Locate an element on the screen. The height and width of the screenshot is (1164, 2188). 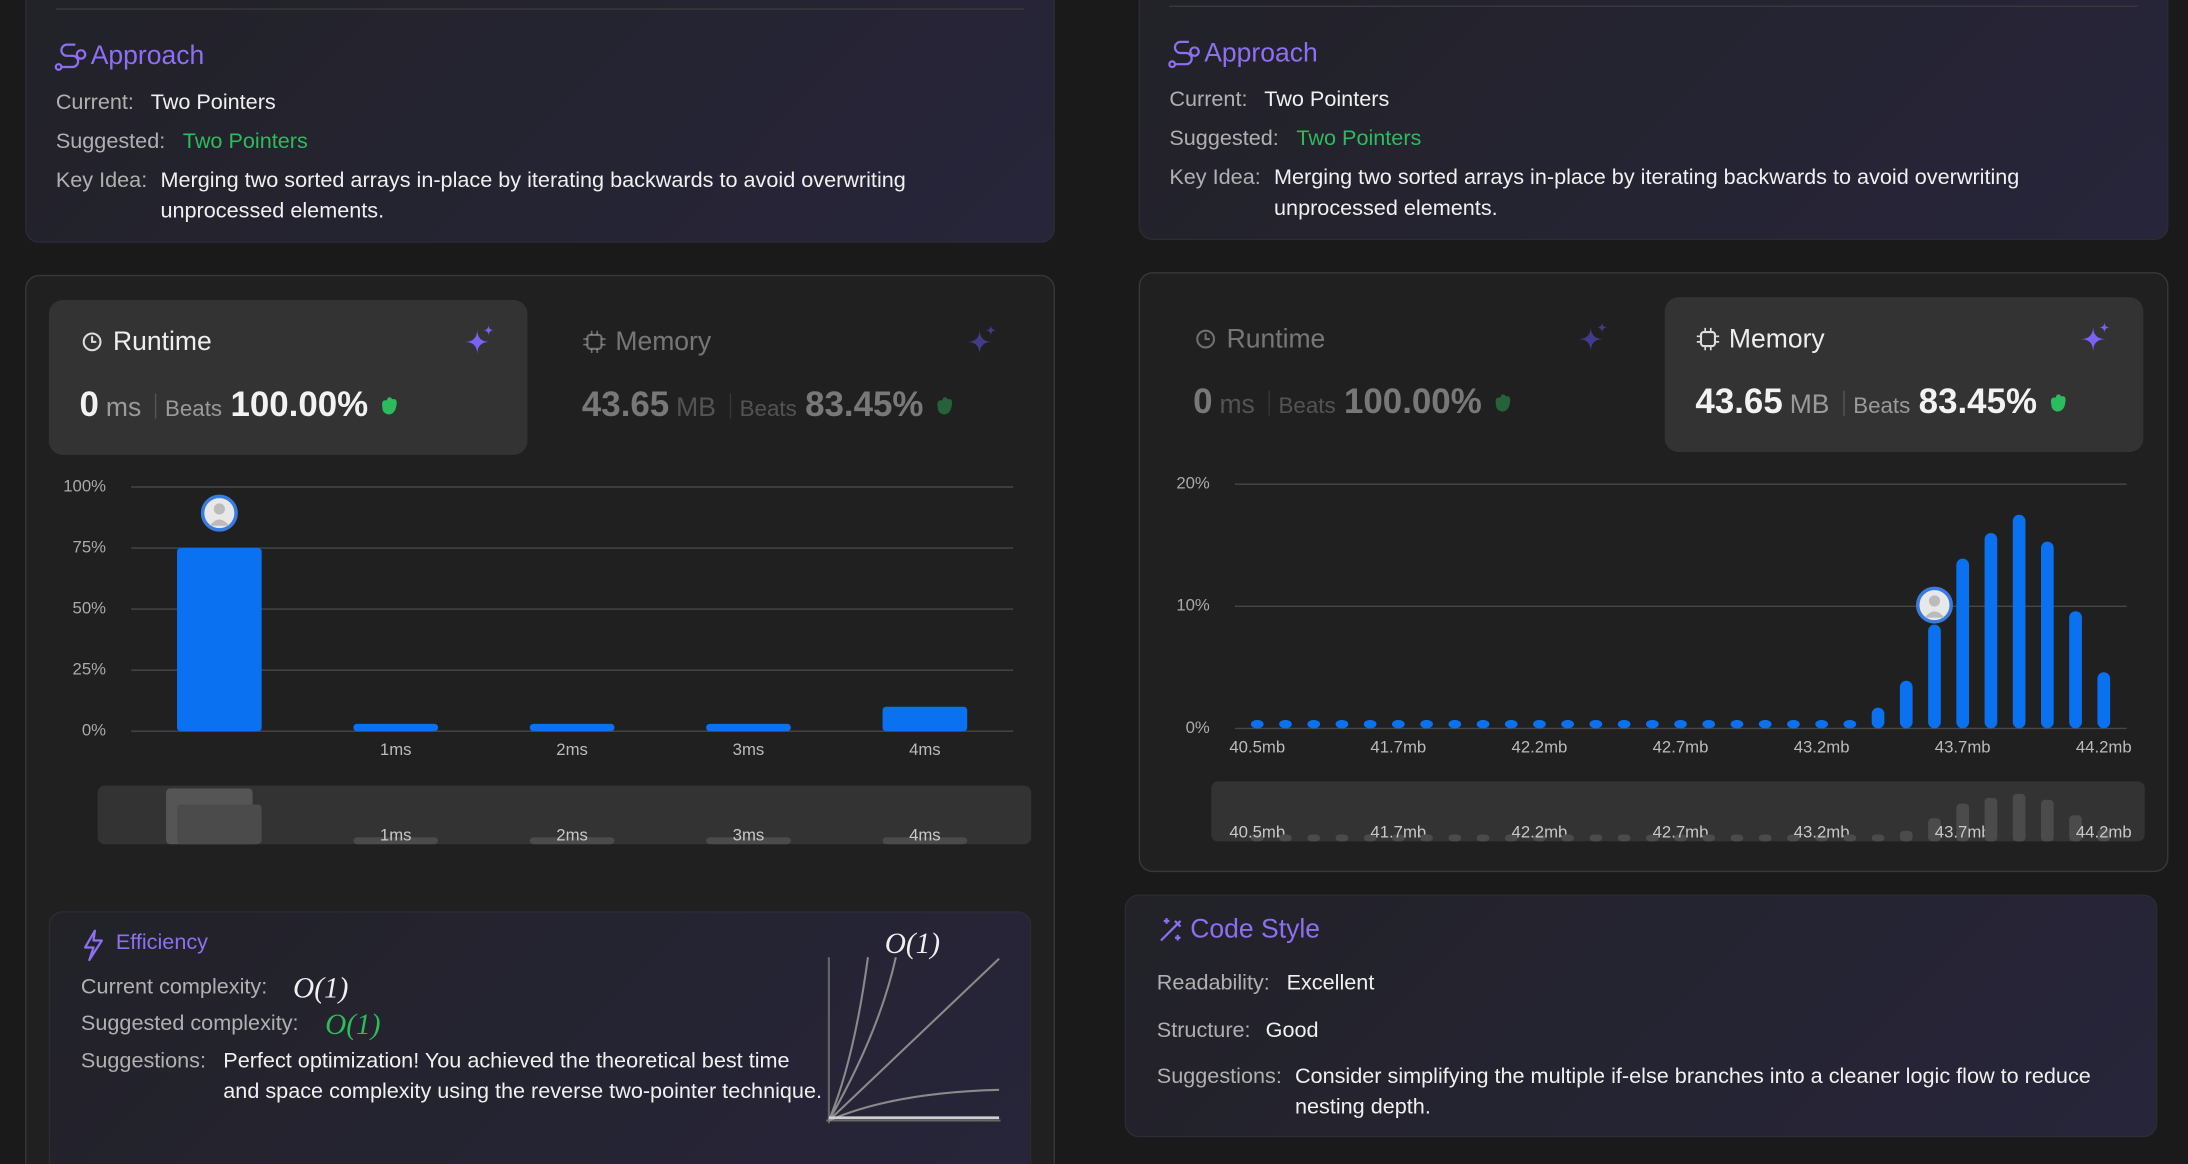
metric-row: 0 ms Beats 100.00% is located at coordinates (1354, 403).